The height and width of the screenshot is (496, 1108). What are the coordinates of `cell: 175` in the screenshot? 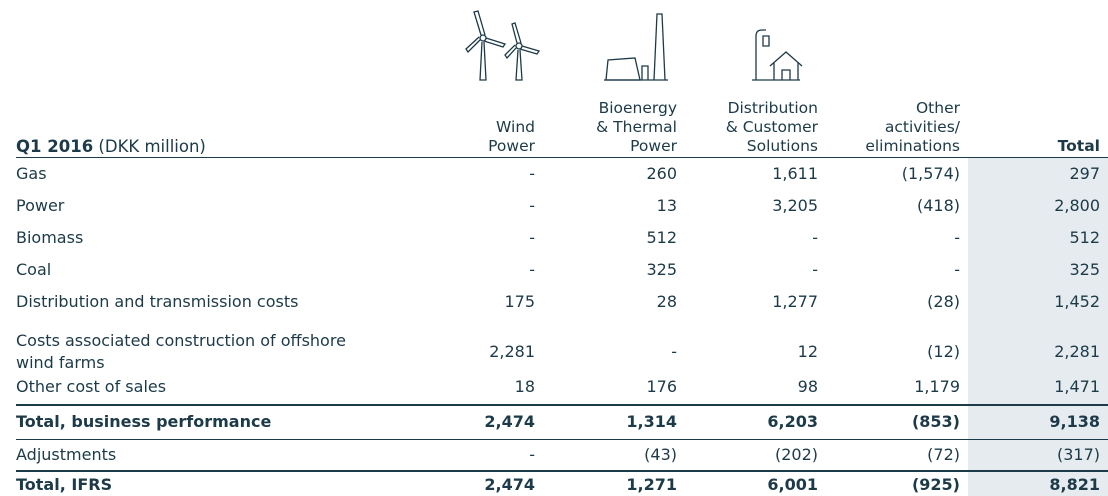 It's located at (519, 301).